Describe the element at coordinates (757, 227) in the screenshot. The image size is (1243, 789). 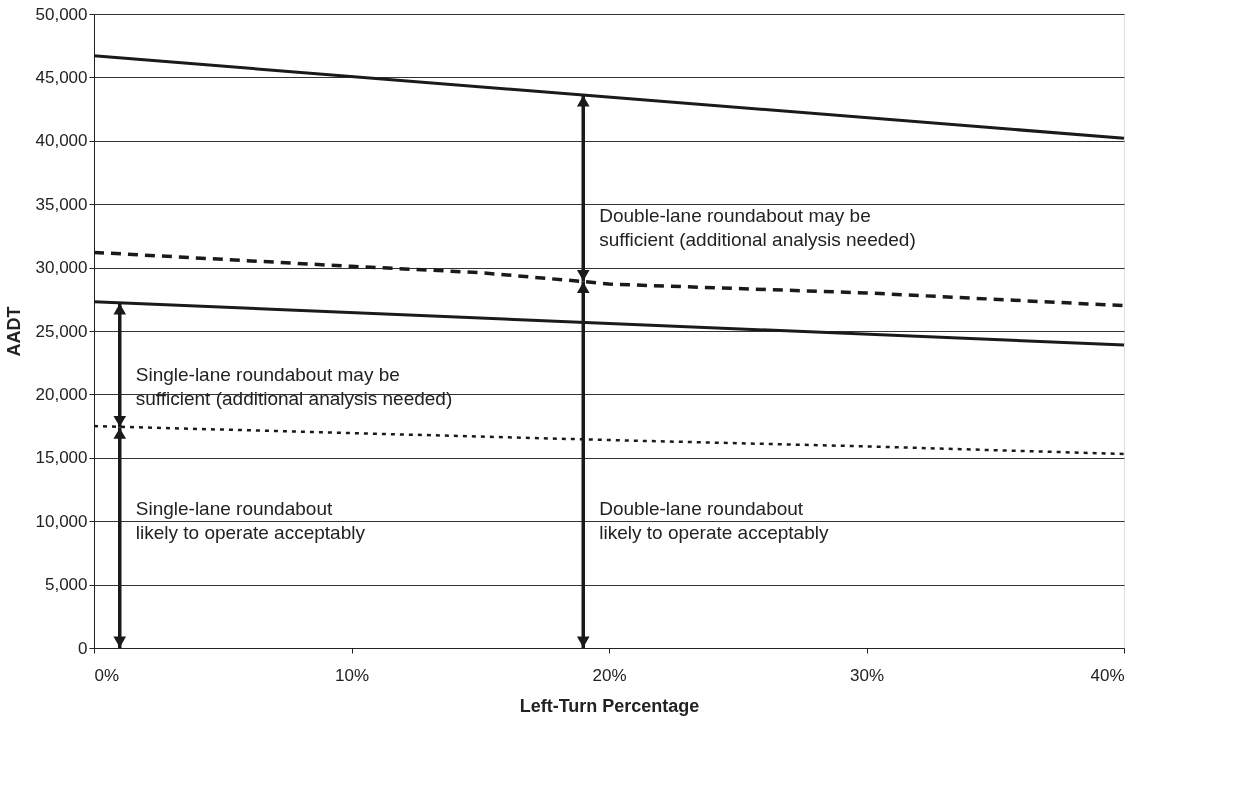
I see `annotation: Double-lane roundabout may be sufficient (additional analysis needed)` at that location.